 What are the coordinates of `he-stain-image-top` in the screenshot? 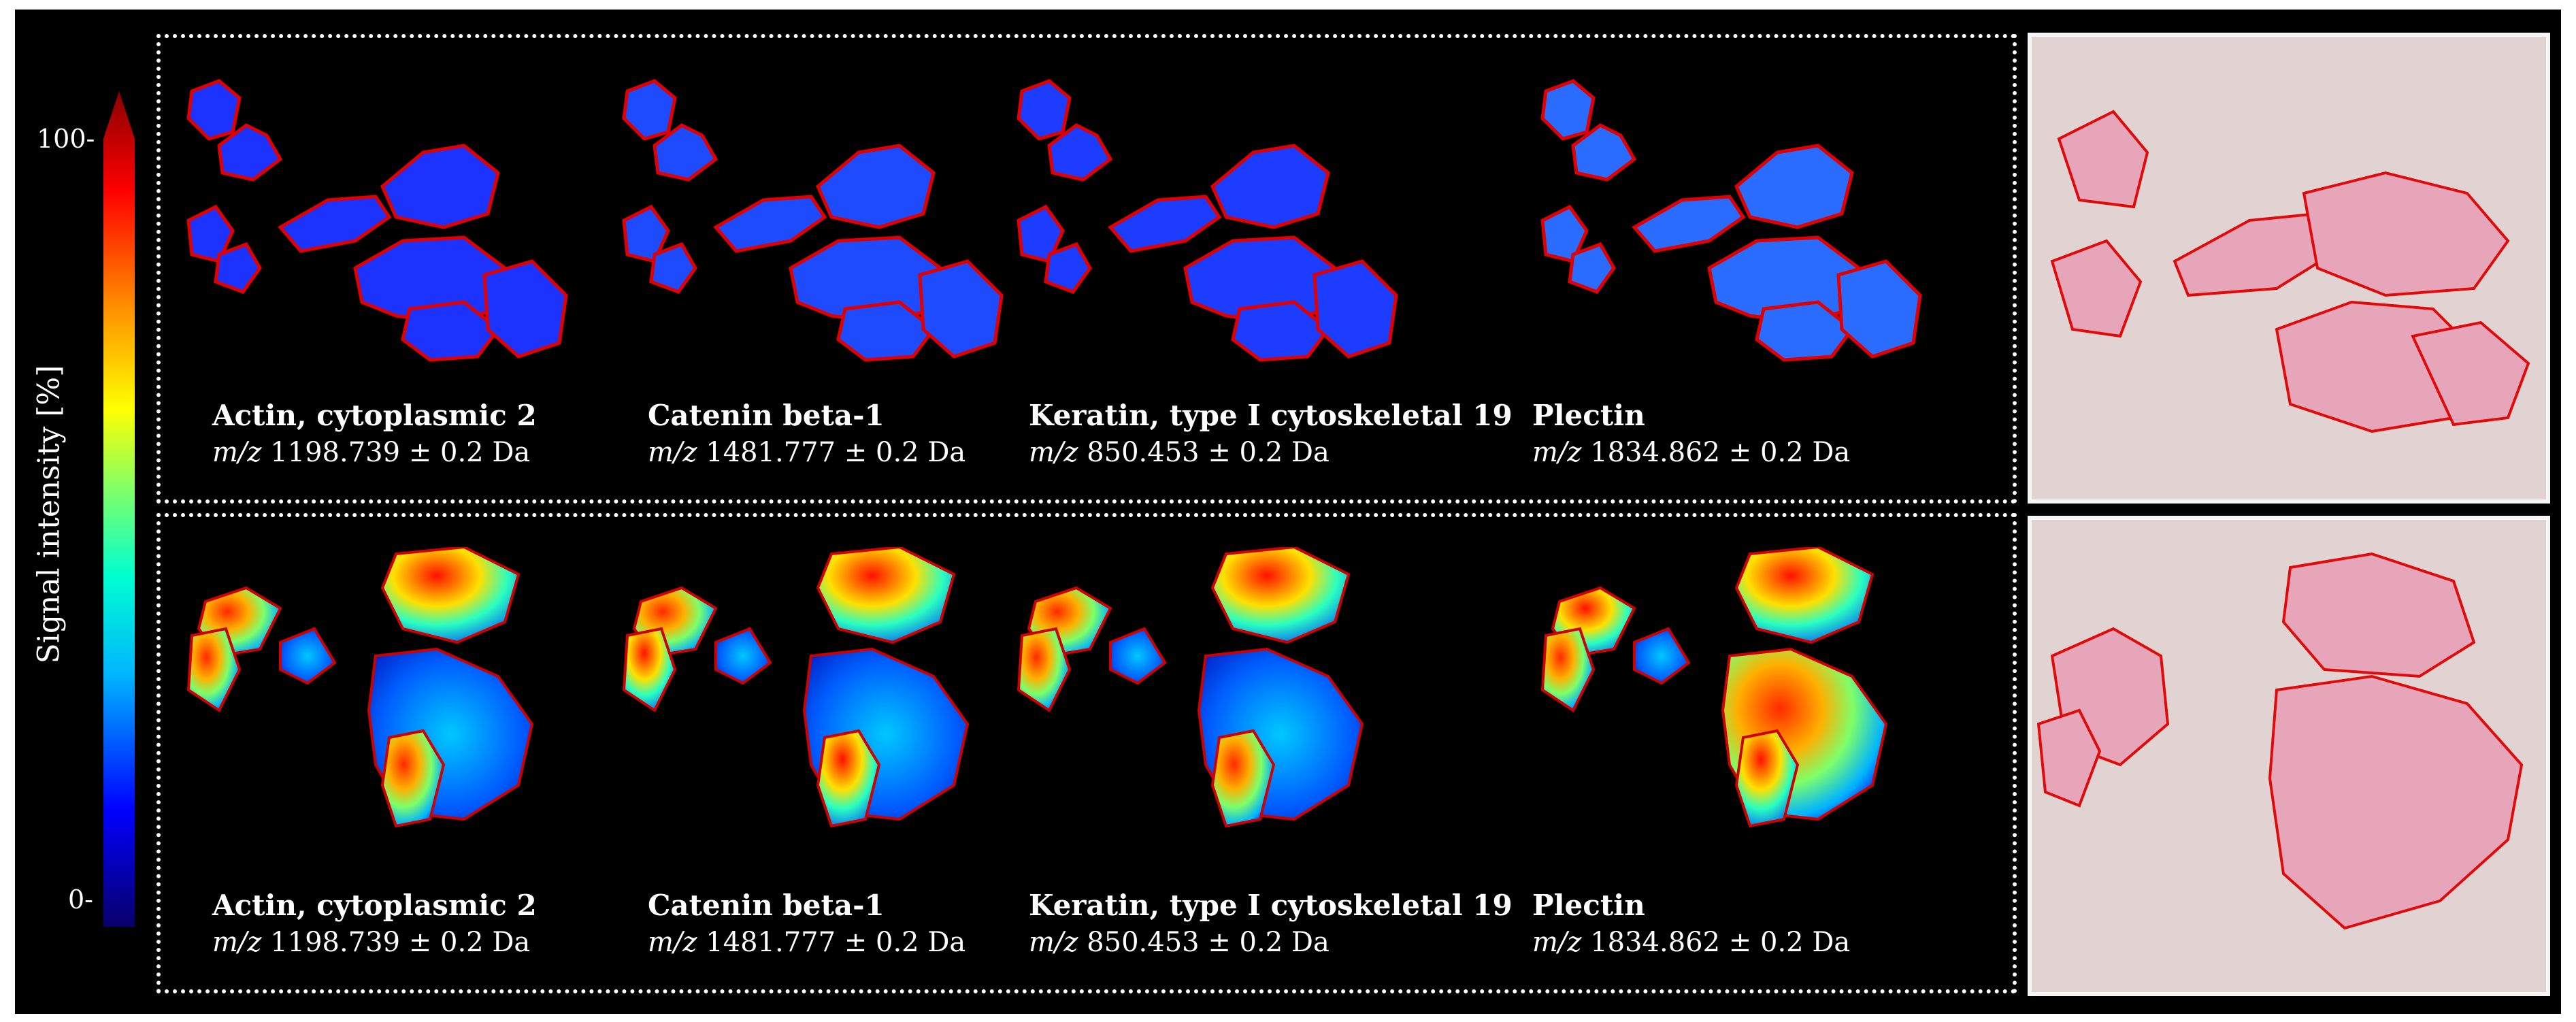 It's located at (2289, 268).